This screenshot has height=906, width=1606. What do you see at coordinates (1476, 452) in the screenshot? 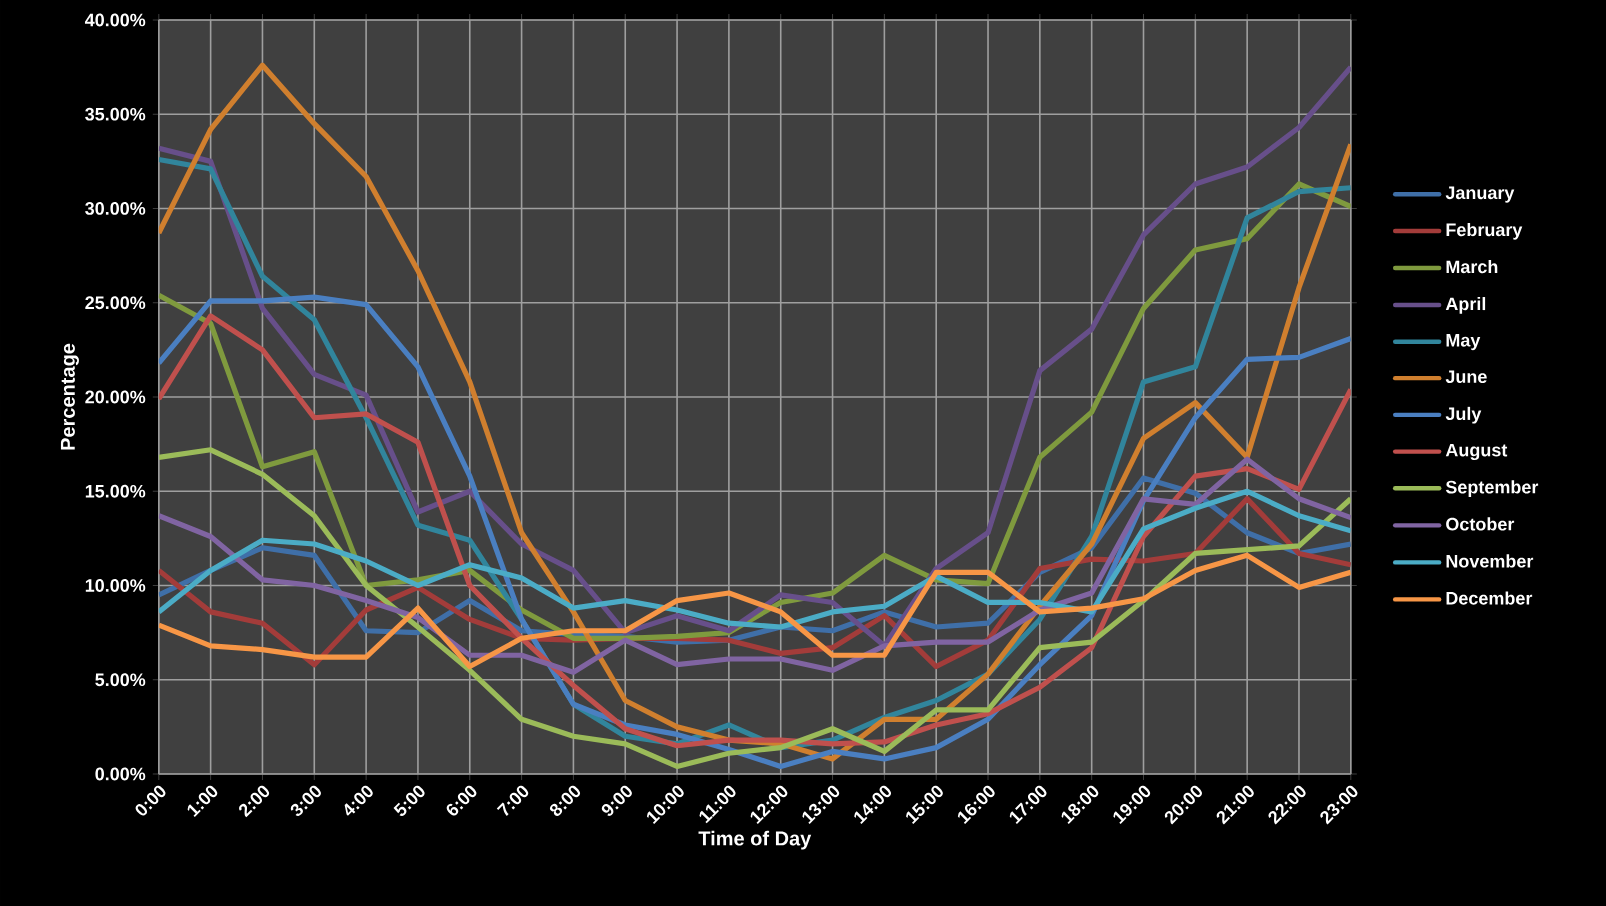
I see `legend-label: August` at bounding box center [1476, 452].